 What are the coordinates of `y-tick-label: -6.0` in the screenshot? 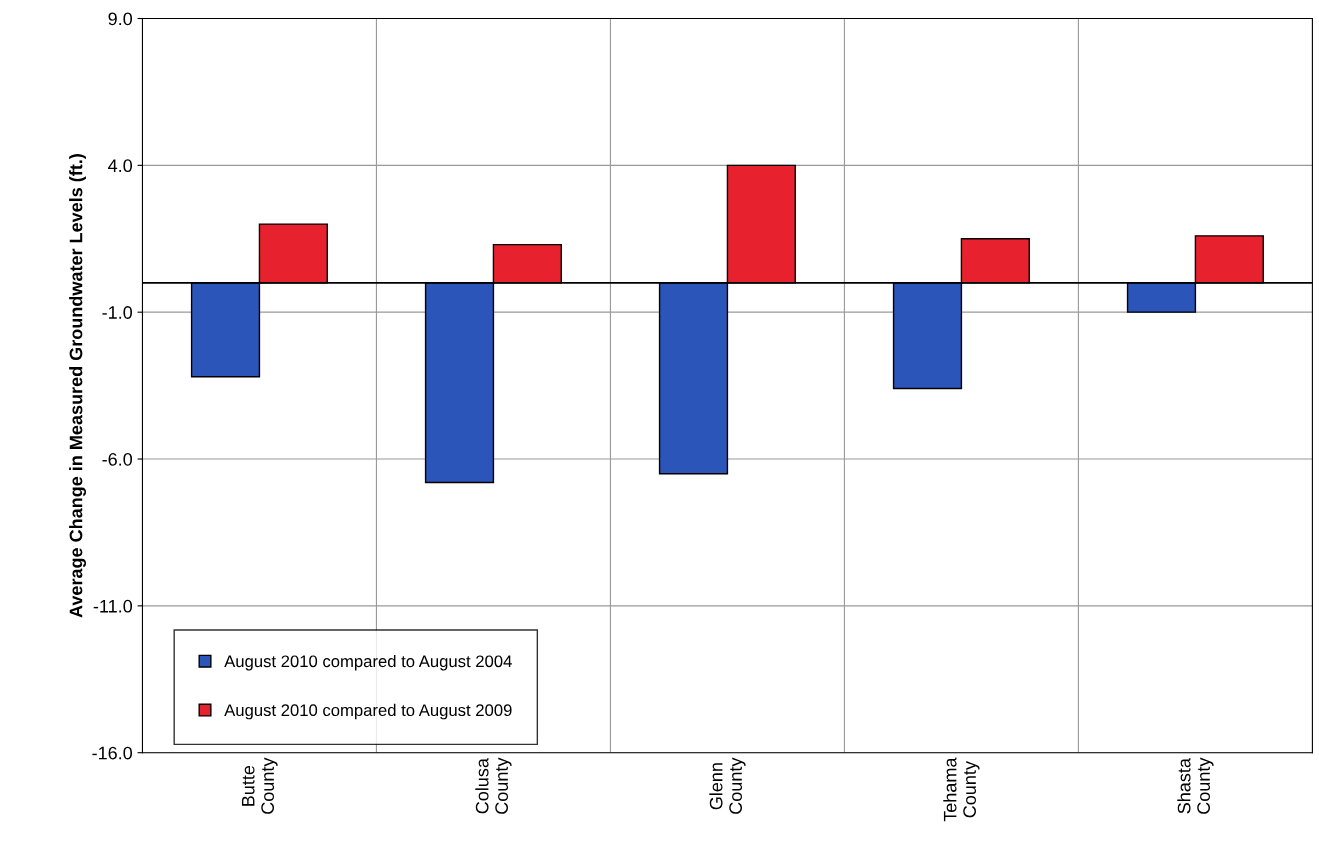 It's located at (117, 459).